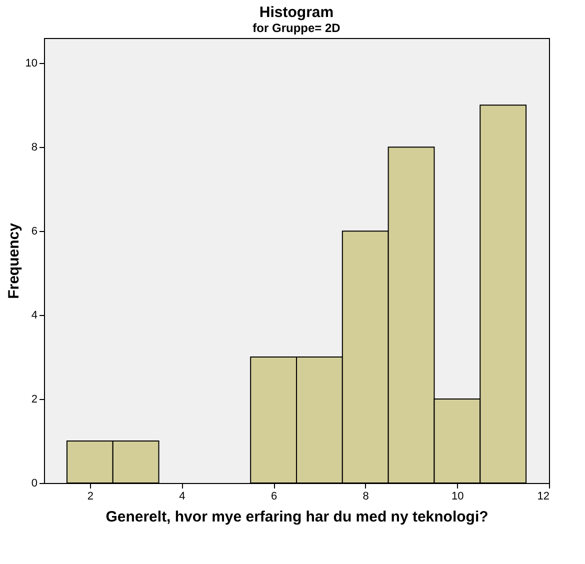 This screenshot has width=585, height=564. I want to click on x-tick-label: 2, so click(90, 496).